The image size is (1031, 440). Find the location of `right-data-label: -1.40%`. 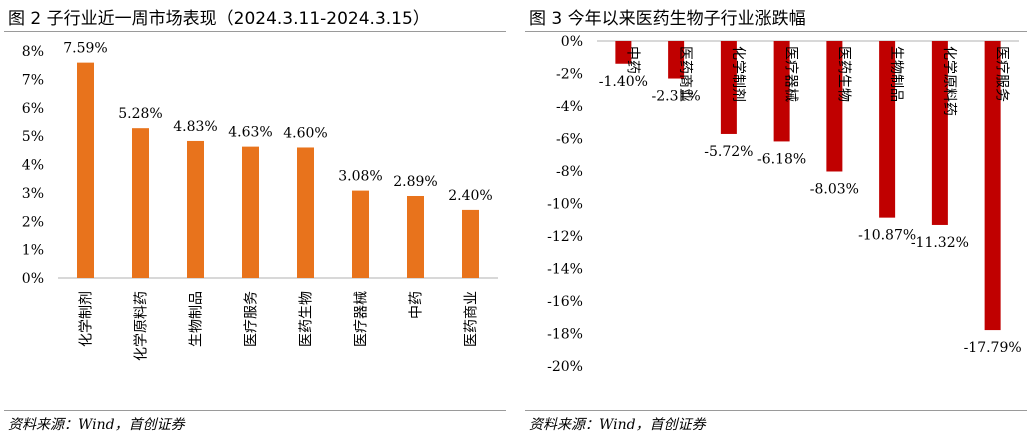

right-data-label: -1.40% is located at coordinates (623, 82).